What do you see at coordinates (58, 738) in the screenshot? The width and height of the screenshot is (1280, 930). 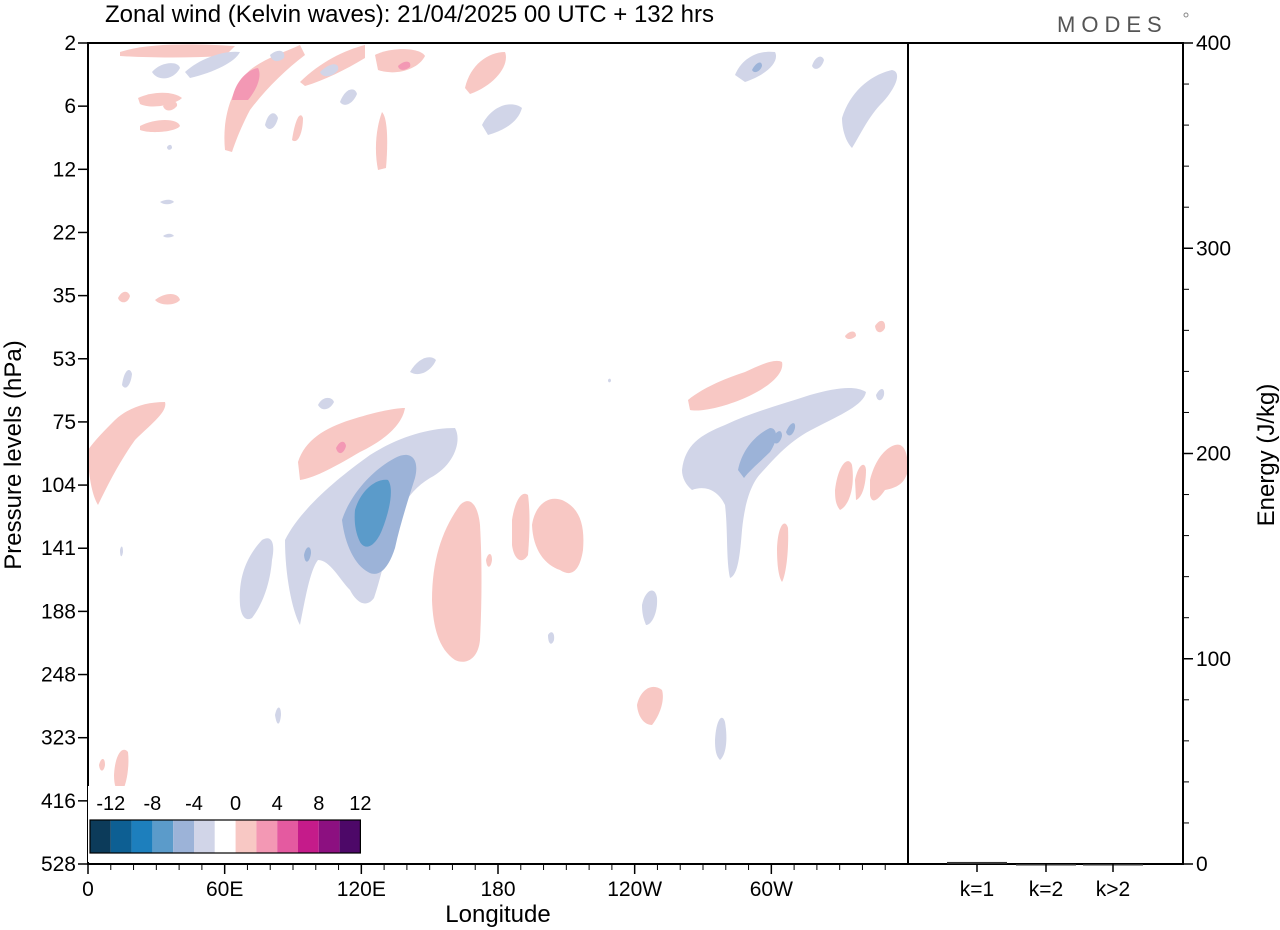 I see `y-tick-label: 323` at bounding box center [58, 738].